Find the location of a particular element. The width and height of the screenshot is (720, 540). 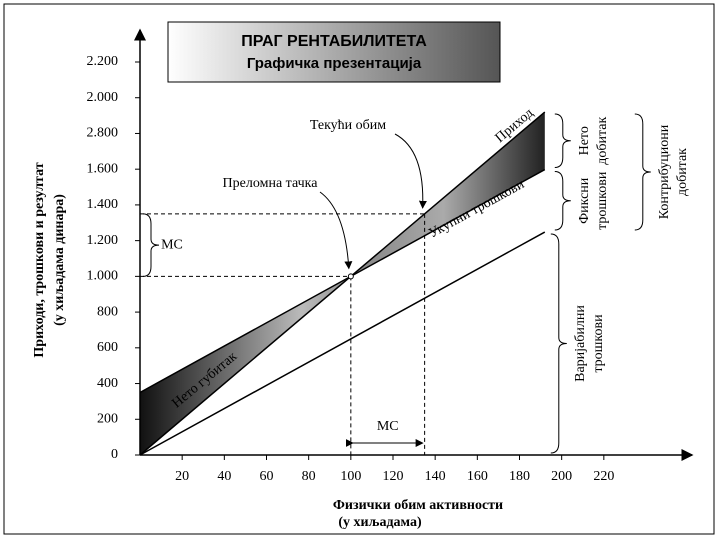

y-tick-label: 0 is located at coordinates (114, 454).